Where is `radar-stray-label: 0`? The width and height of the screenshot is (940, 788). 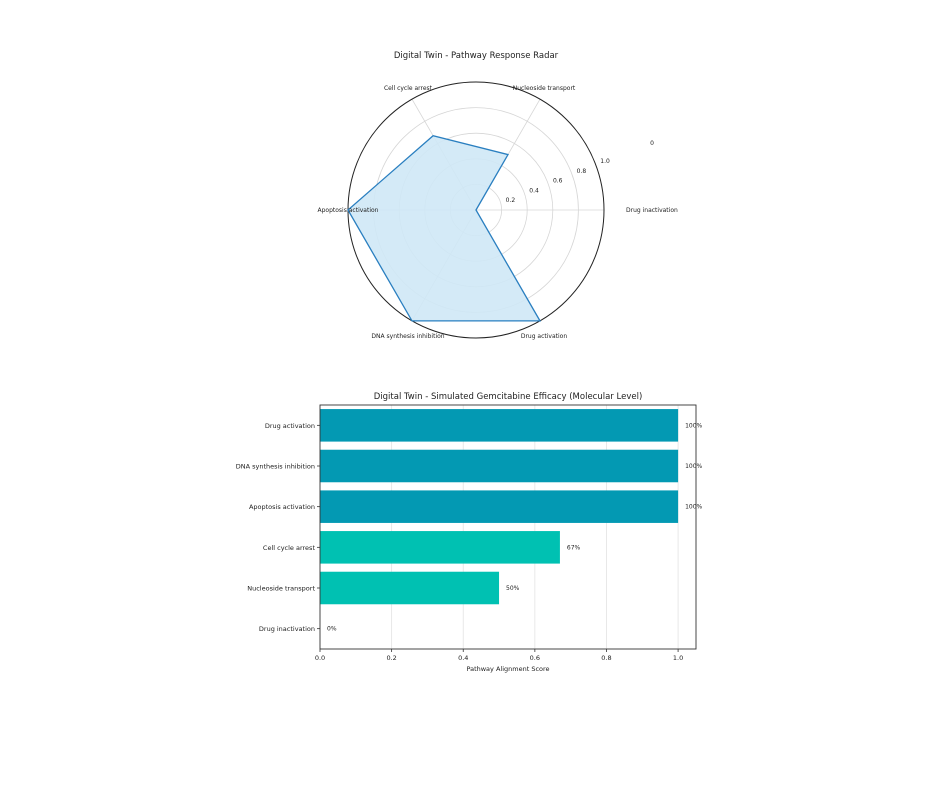 radar-stray-label: 0 is located at coordinates (652, 143).